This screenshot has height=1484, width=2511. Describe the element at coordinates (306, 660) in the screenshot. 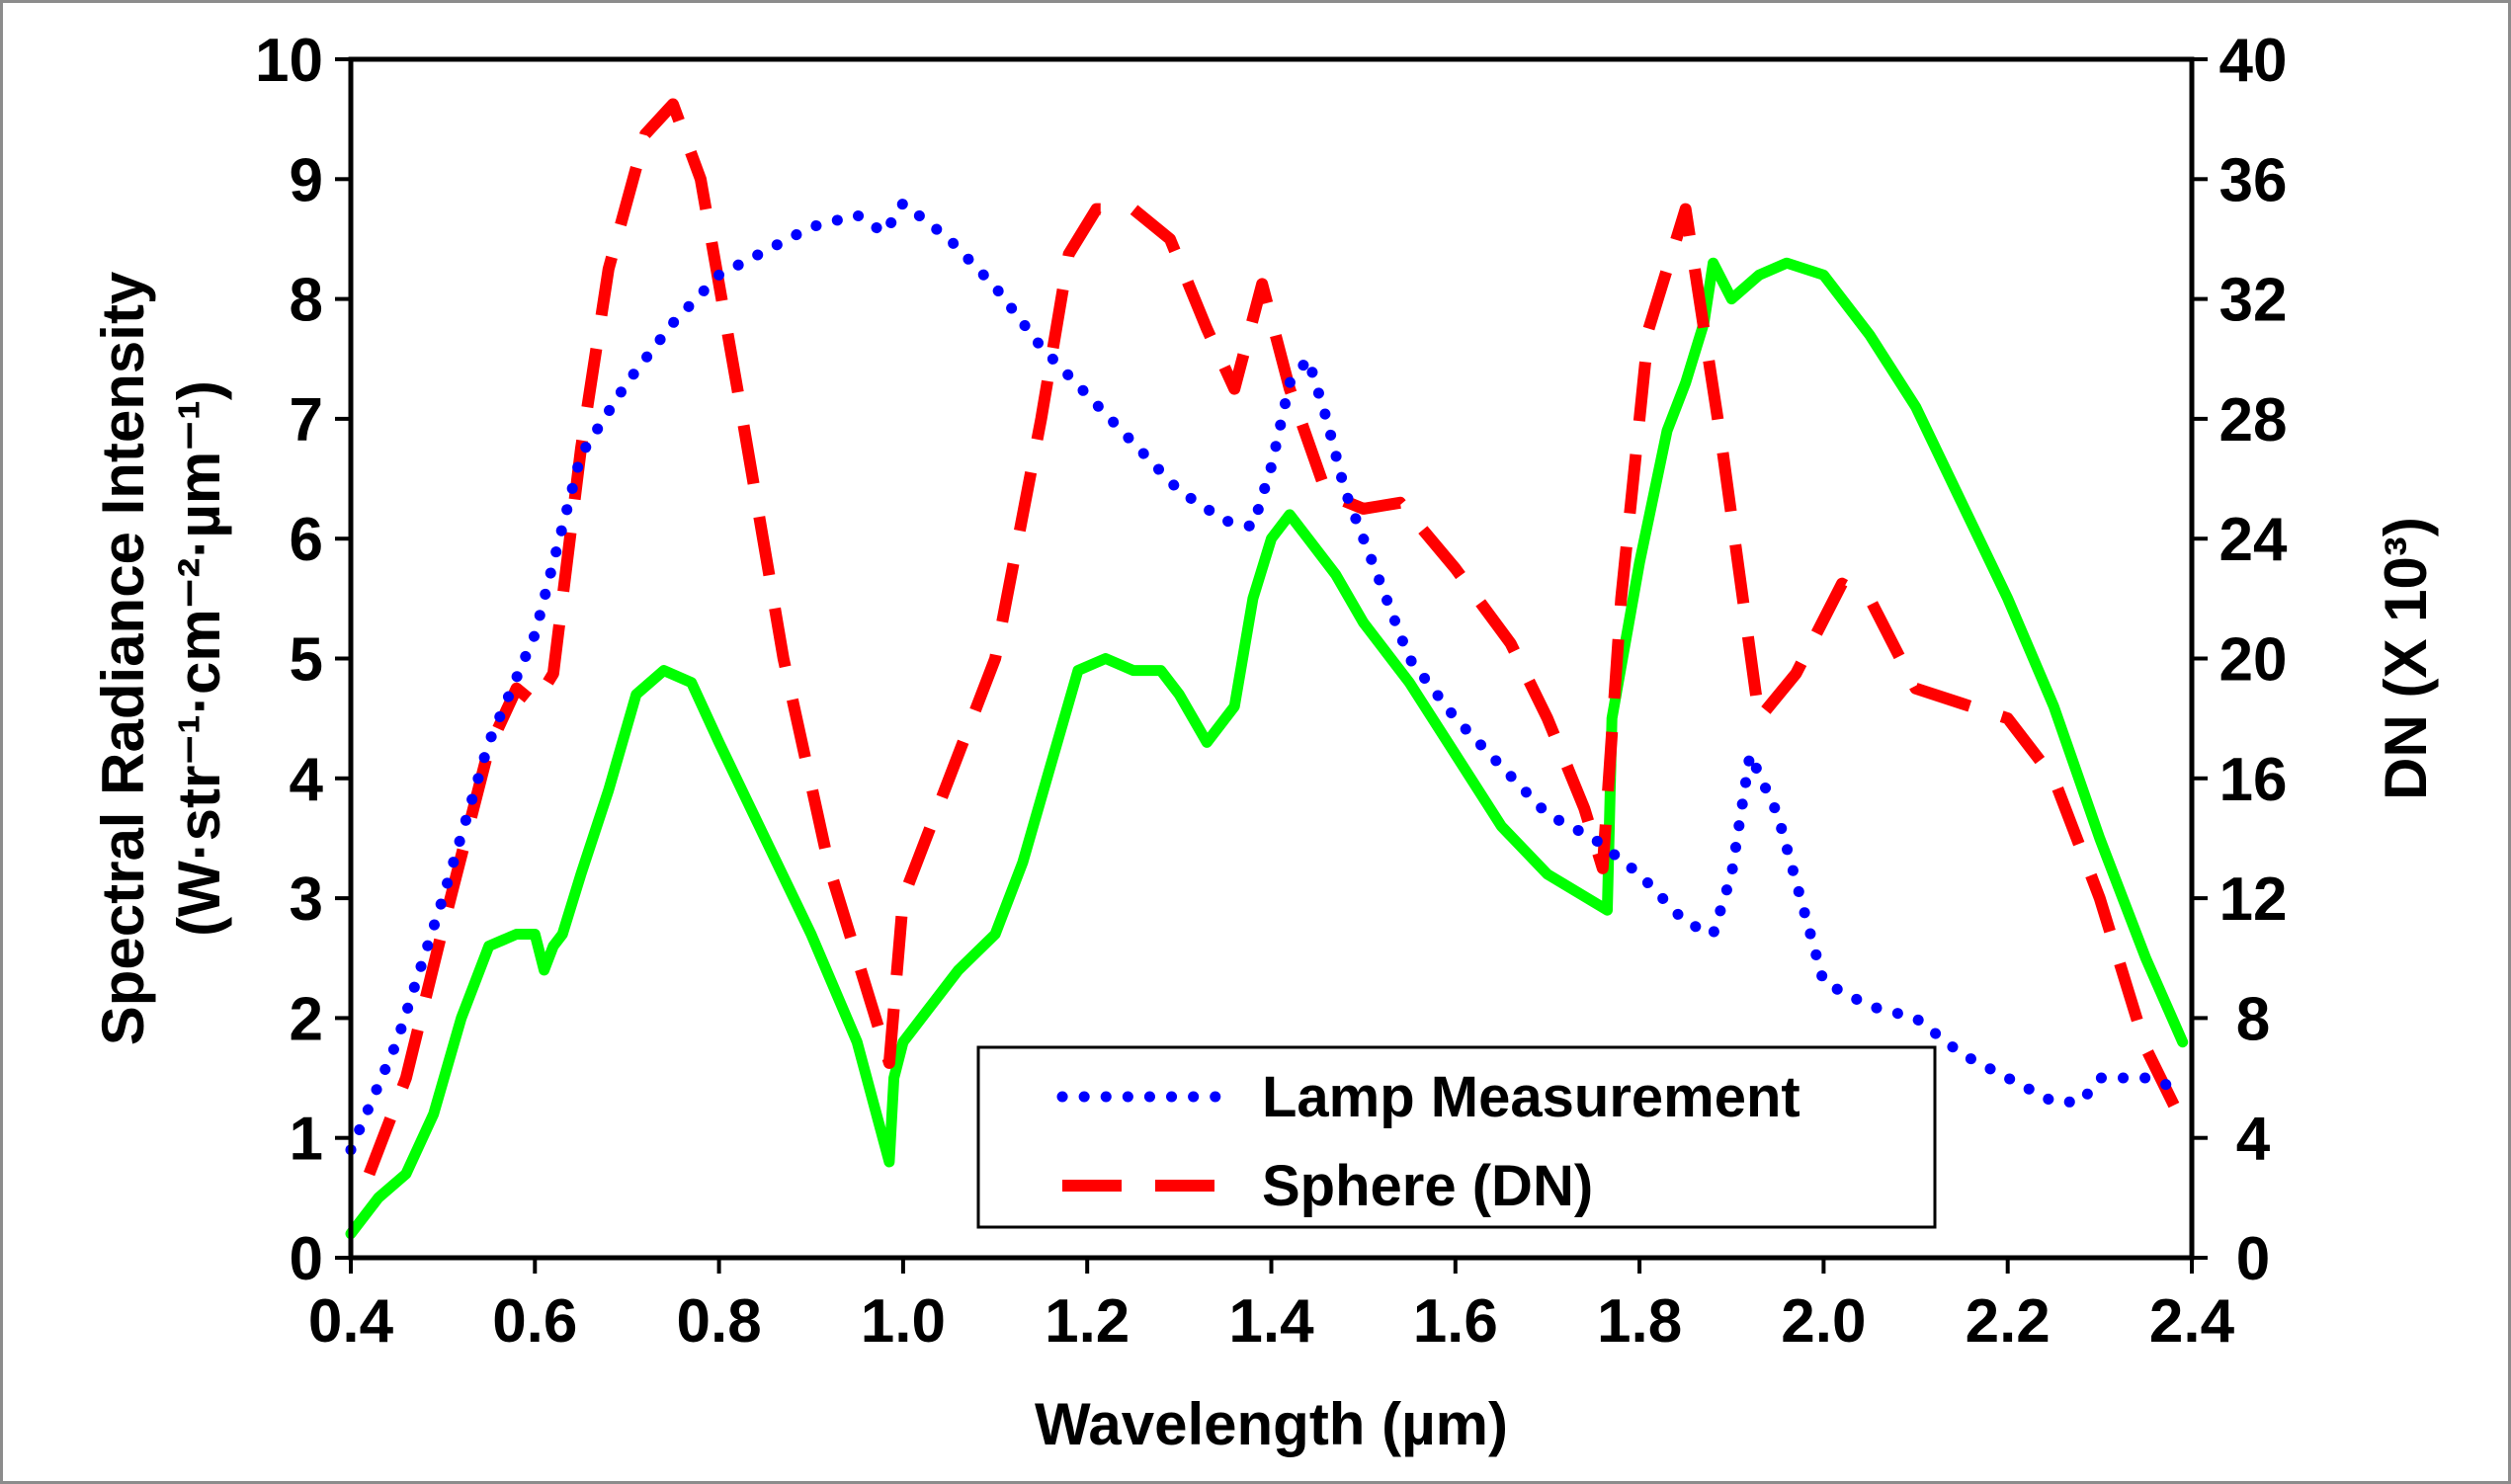

I see `y-tick-label: 5` at that location.